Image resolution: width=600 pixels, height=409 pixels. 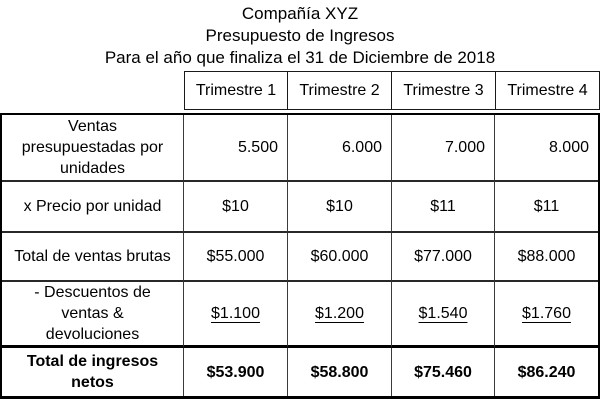 I want to click on cell-value: $1.200, so click(x=340, y=315).